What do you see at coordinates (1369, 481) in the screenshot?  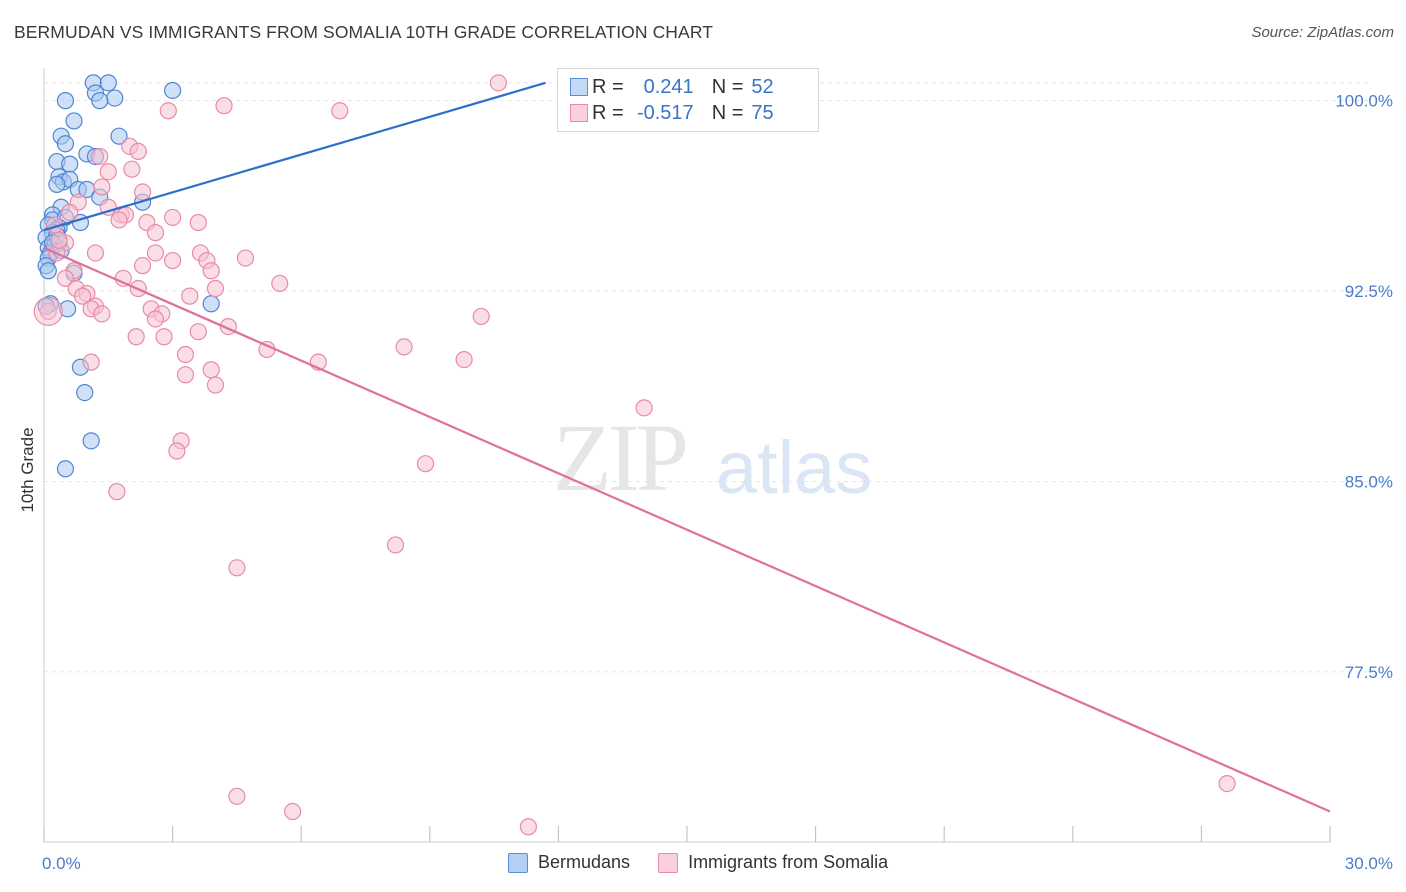 I see `y-tick-label: 85.0%` at bounding box center [1369, 481].